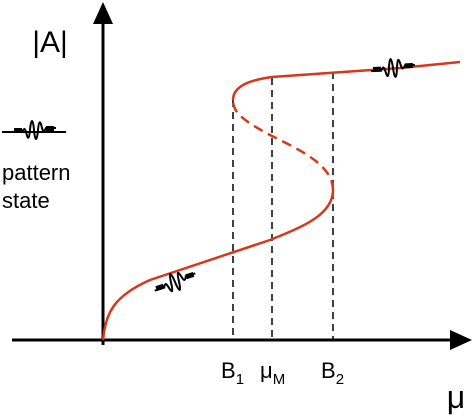 The image size is (474, 416). I want to click on x-arrow, so click(461, 340).